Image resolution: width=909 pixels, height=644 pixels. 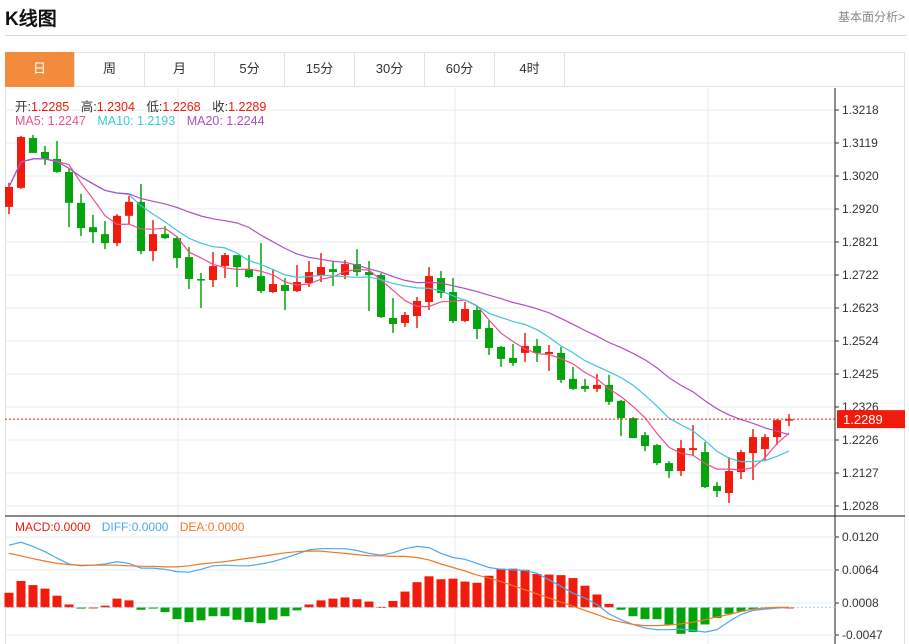 What do you see at coordinates (871, 17) in the screenshot?
I see `fundamental-analysis-link: 基本面分析>` at bounding box center [871, 17].